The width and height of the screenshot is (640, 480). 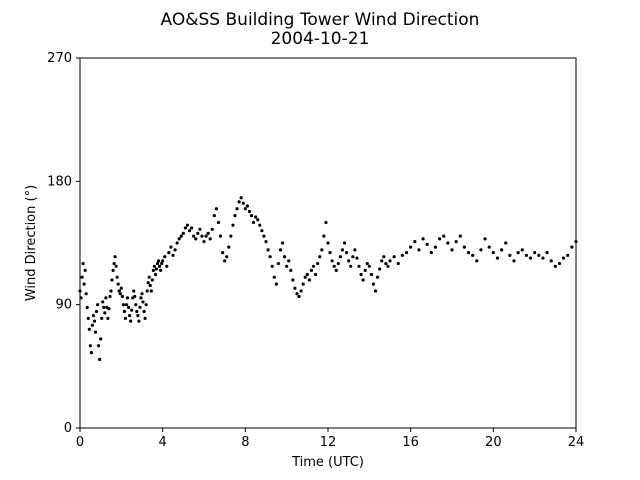 I want to click on chart-title: AO&SS Building Tower Wind Direction, so click(x=320, y=20).